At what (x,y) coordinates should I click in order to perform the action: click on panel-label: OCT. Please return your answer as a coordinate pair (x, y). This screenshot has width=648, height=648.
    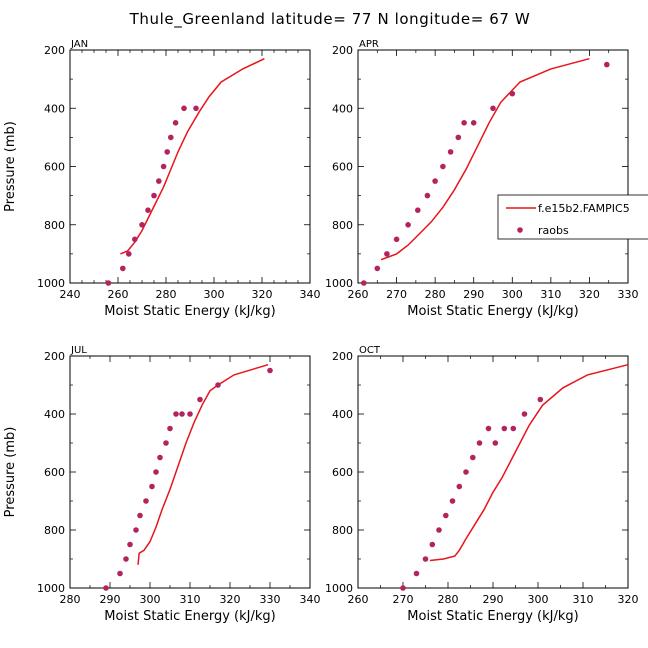
    Looking at the image, I should click on (370, 350).